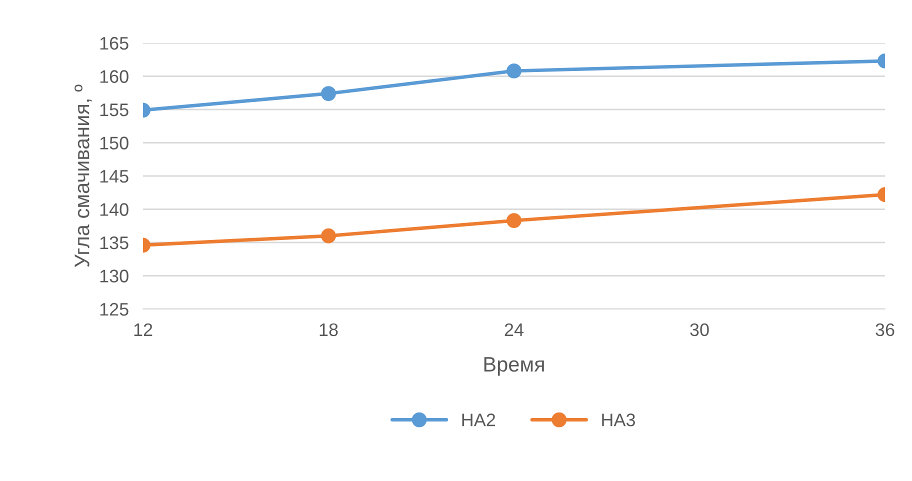 The image size is (912, 481). What do you see at coordinates (479, 420) in the screenshot?
I see `legend-label: HA2` at bounding box center [479, 420].